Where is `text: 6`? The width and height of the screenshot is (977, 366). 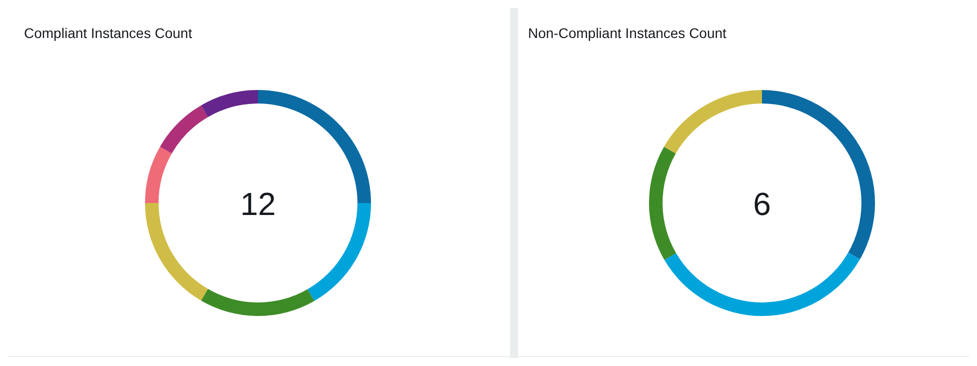
text: 6 is located at coordinates (762, 204).